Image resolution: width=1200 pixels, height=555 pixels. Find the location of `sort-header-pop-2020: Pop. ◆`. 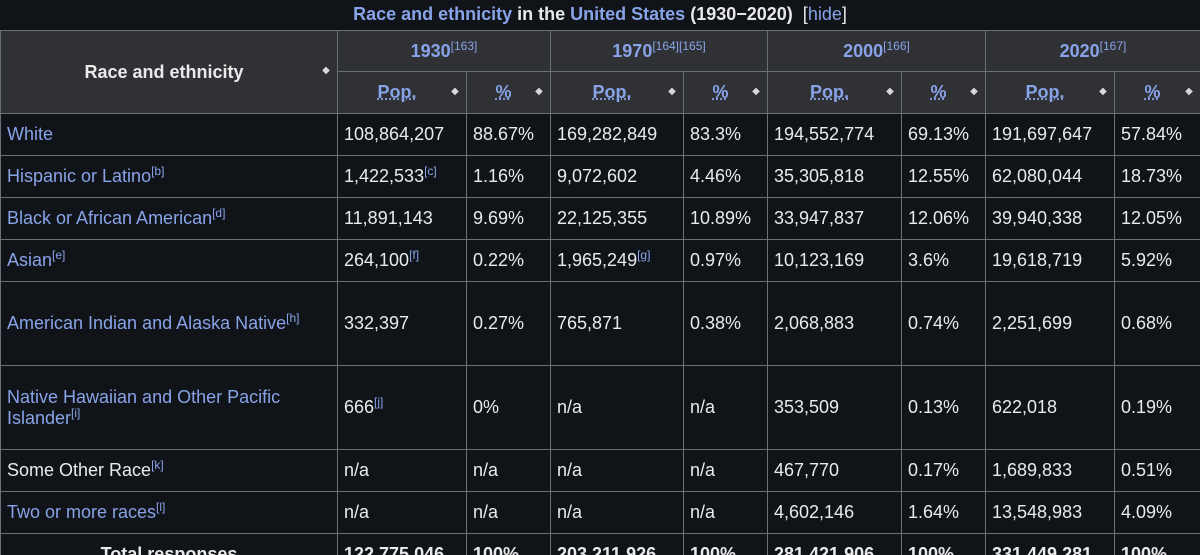

sort-header-pop-2020: Pop. ◆ is located at coordinates (1050, 92).